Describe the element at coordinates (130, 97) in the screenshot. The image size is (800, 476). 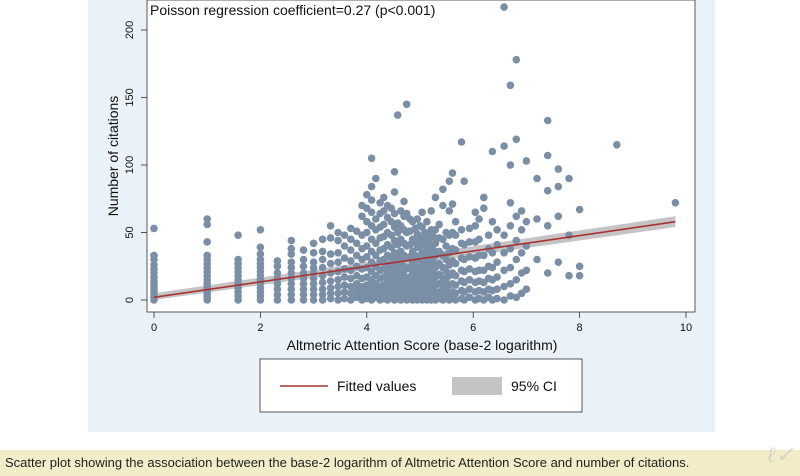
I see `y-tick-label: 150` at that location.